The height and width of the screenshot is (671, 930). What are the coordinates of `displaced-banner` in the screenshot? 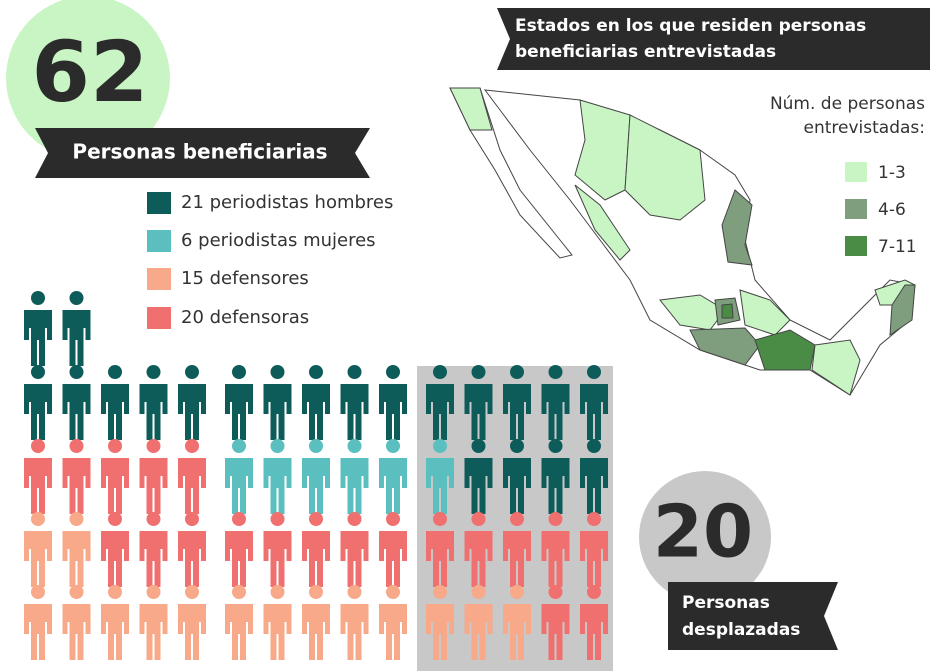 It's located at (753, 616).